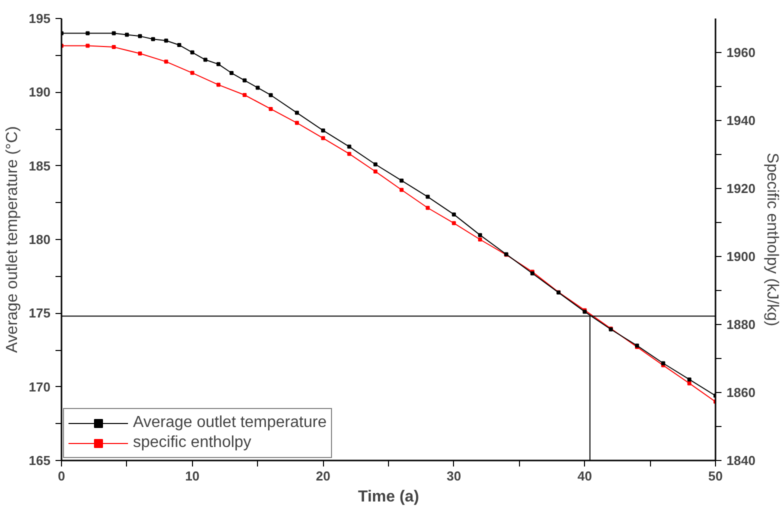 The height and width of the screenshot is (508, 783). Describe the element at coordinates (741, 256) in the screenshot. I see `y2-tick-label: 1900` at that location.